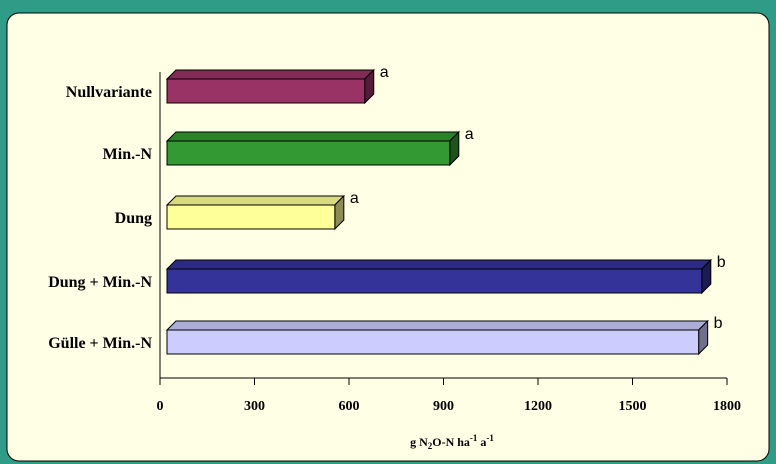 The width and height of the screenshot is (776, 464). What do you see at coordinates (449, 396) in the screenshot?
I see `x-ticks-group: 0 300 600 900 1200 1500 1800` at bounding box center [449, 396].